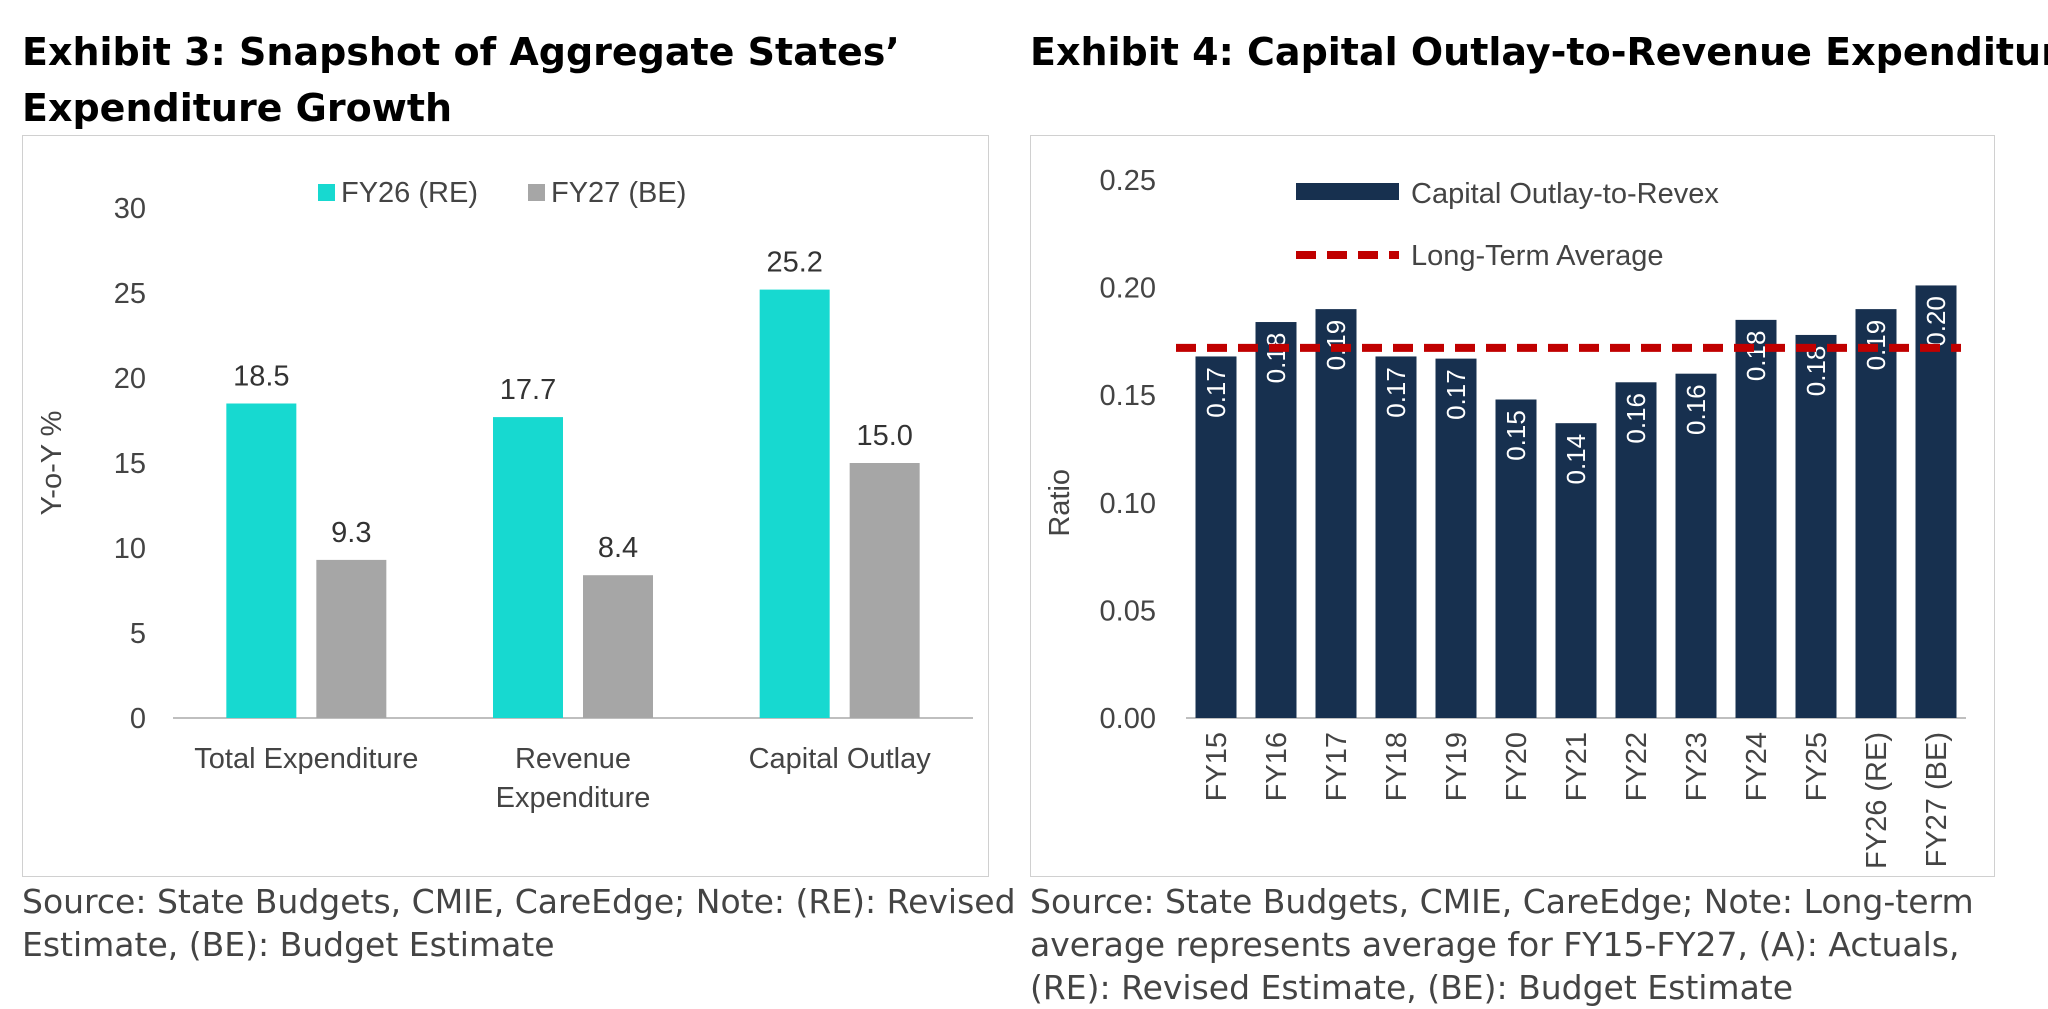  I want to click on y-tick-label: 15, so click(130, 464).